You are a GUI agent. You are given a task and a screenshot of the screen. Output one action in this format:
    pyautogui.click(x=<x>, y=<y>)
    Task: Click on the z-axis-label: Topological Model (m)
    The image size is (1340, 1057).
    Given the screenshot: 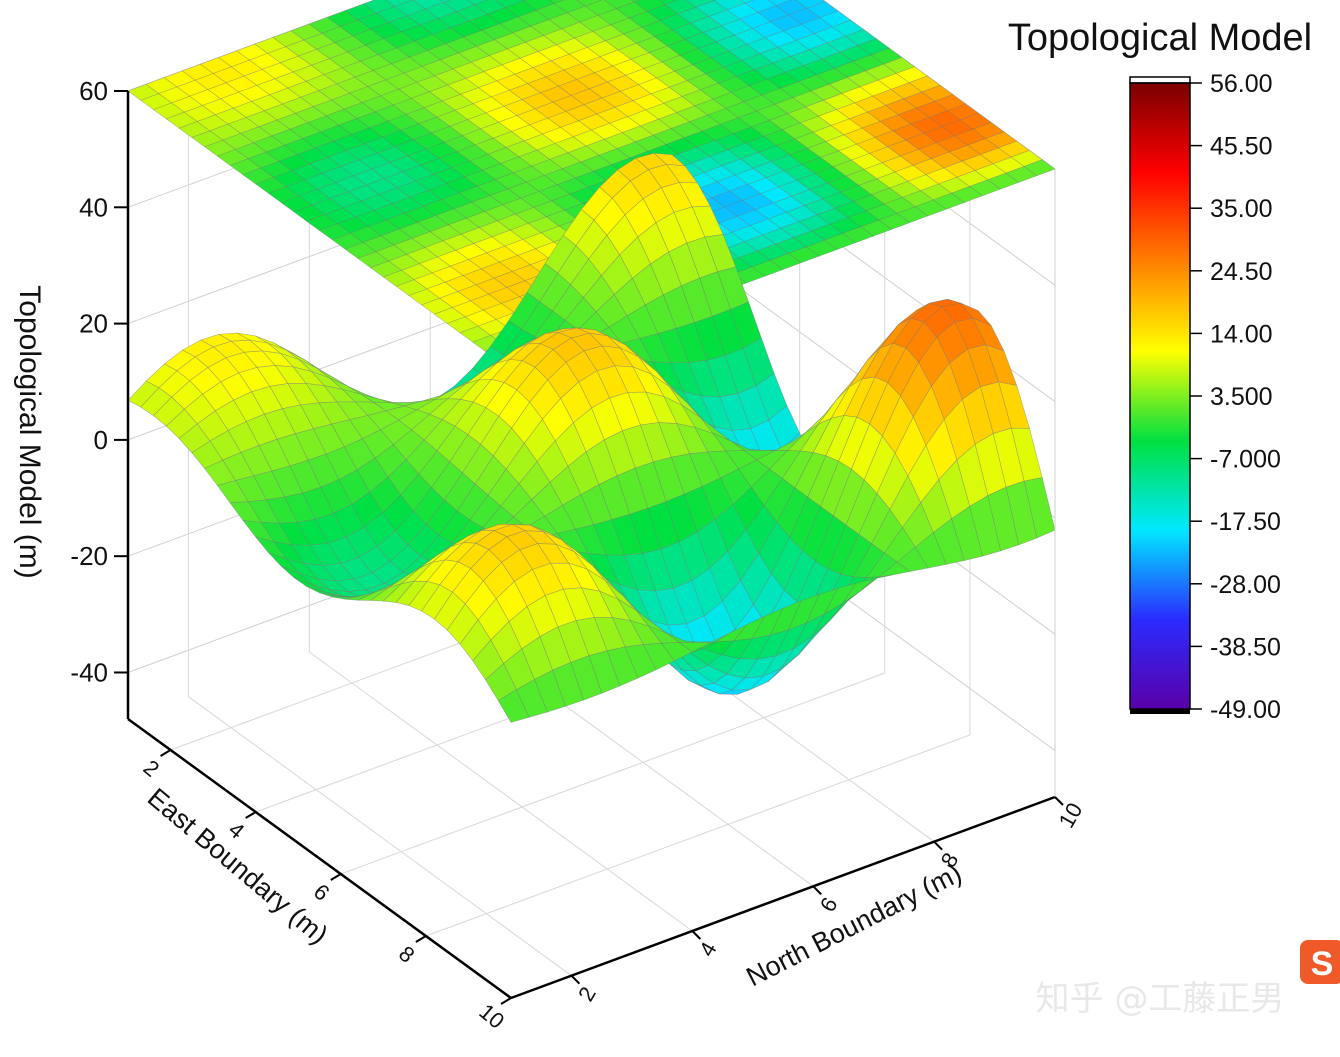 What is the action you would take?
    pyautogui.click(x=29, y=431)
    